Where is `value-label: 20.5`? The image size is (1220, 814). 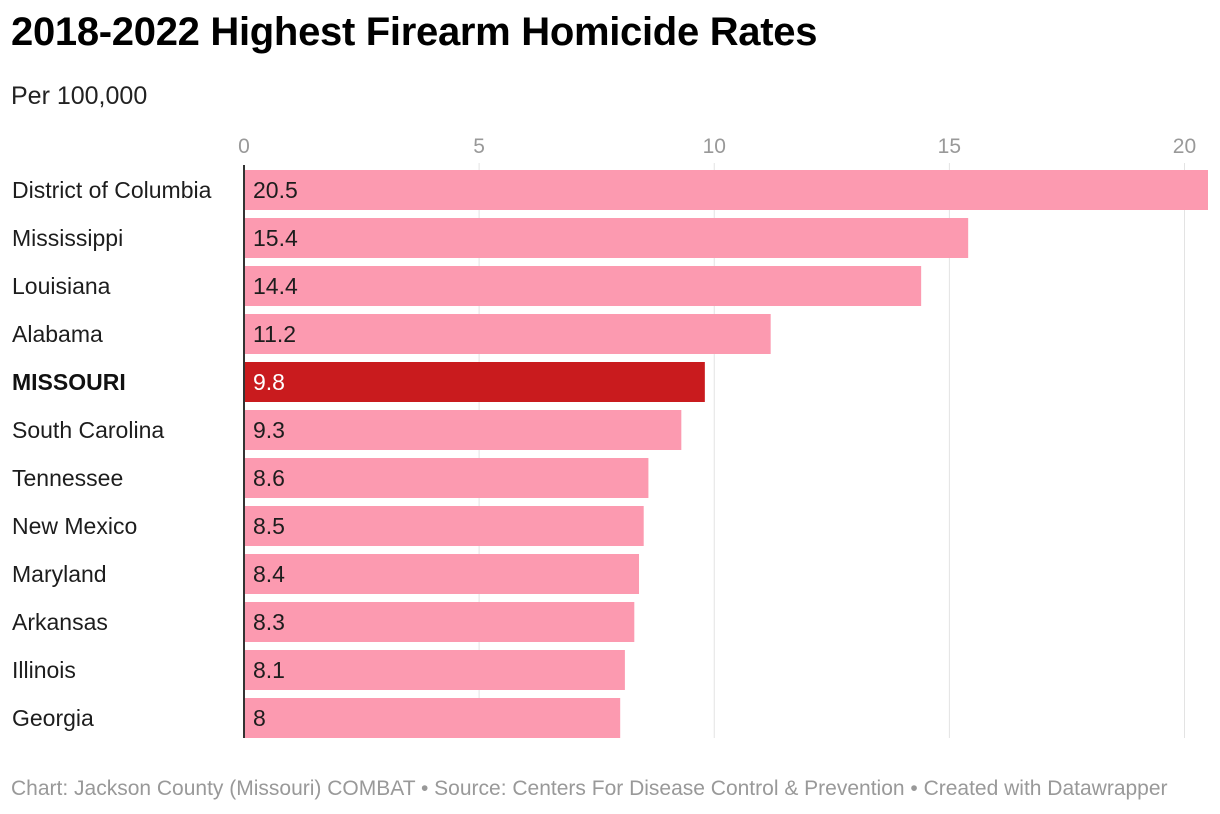 value-label: 20.5 is located at coordinates (275, 190).